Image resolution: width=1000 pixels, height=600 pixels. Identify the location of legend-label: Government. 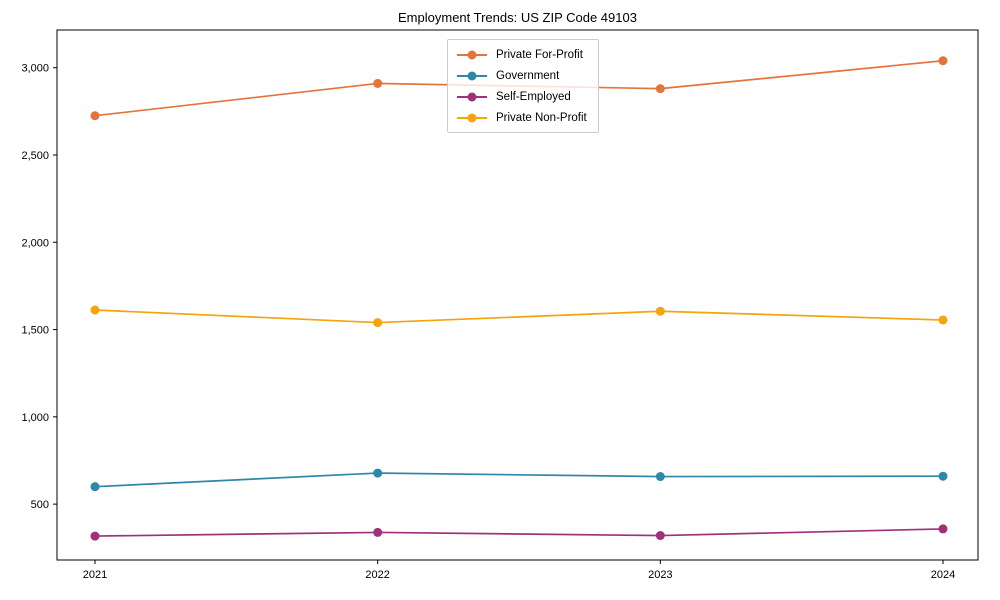
(528, 75).